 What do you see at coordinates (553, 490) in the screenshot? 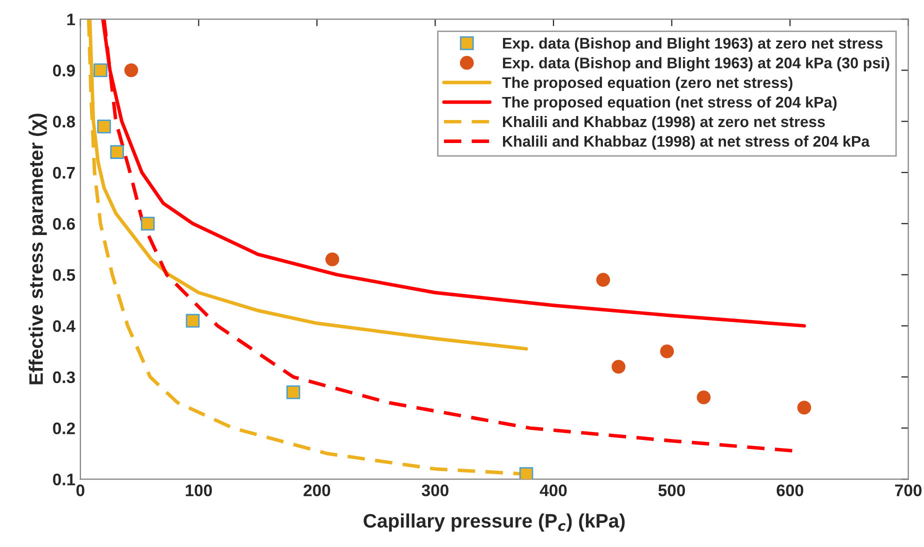
I see `x-tick-label: 400` at bounding box center [553, 490].